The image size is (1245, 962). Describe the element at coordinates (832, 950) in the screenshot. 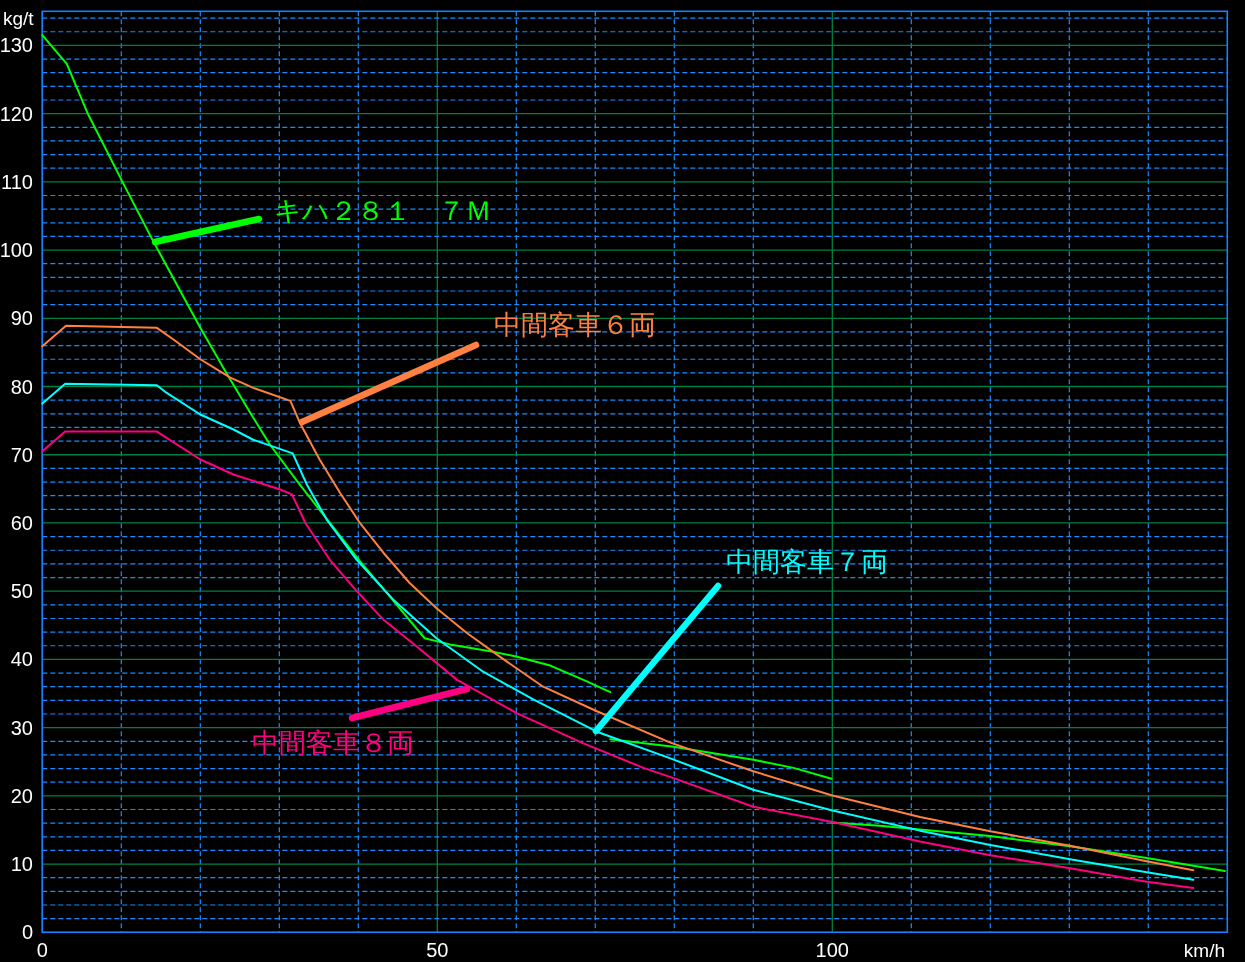

I see `x-tick-label: 100` at that location.